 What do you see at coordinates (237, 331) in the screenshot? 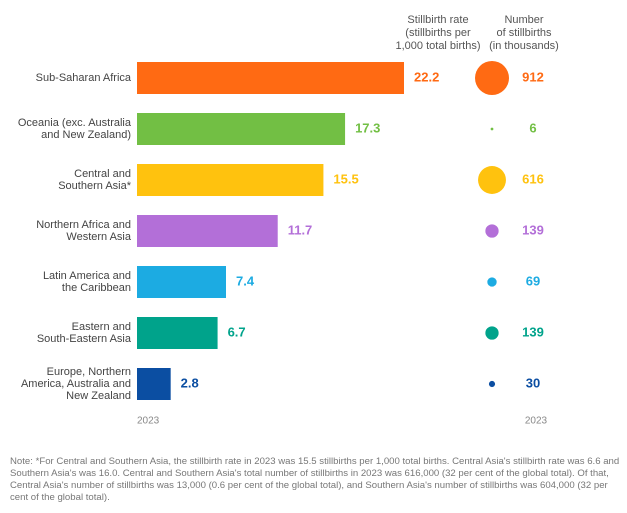
I see `value-label: 6.7` at bounding box center [237, 331].